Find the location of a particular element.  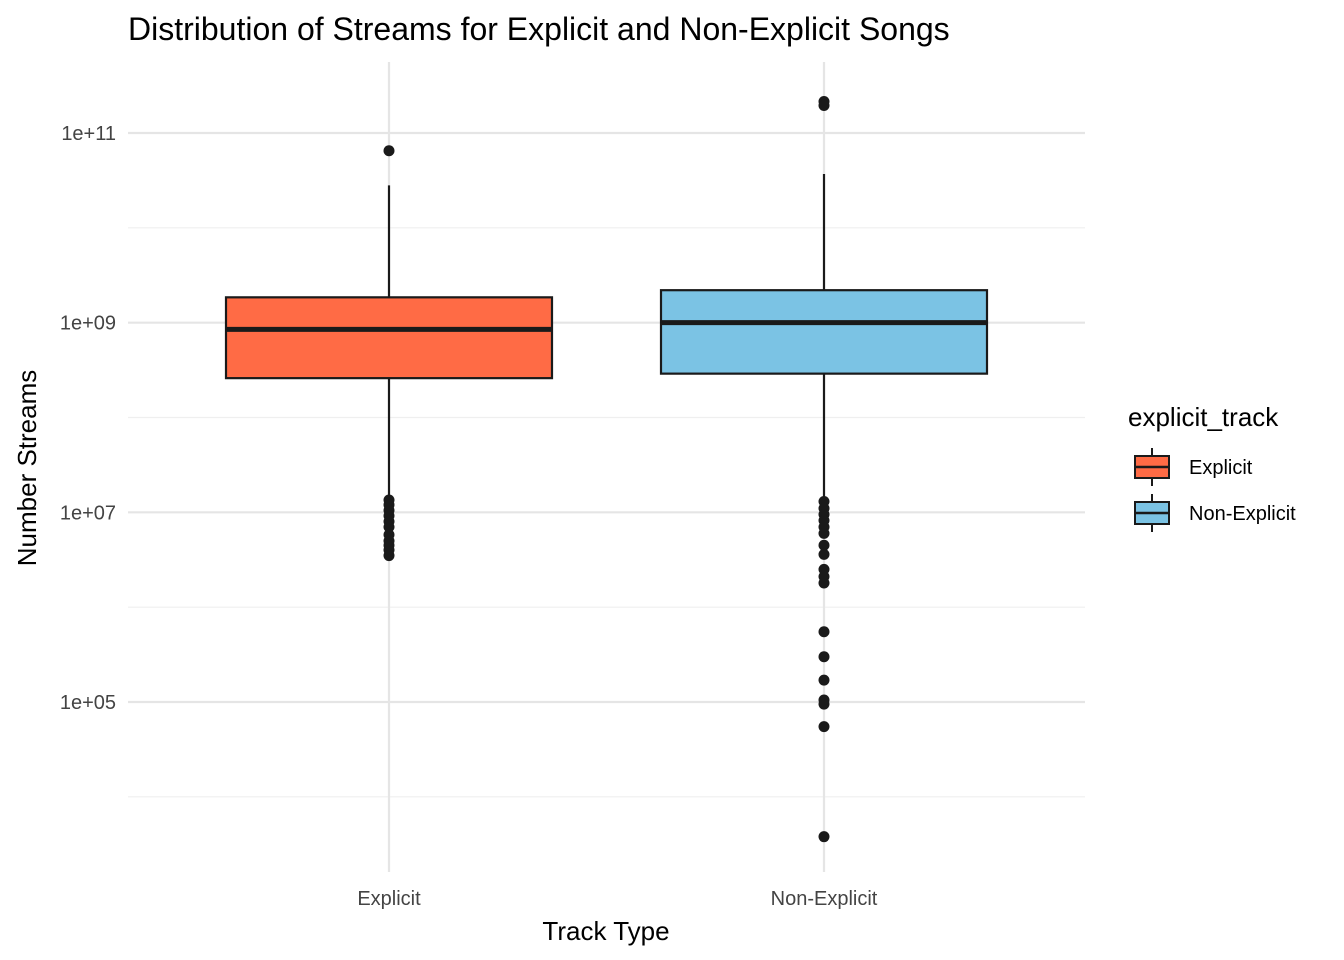

legend-title: explicit_track is located at coordinates (1203, 417).